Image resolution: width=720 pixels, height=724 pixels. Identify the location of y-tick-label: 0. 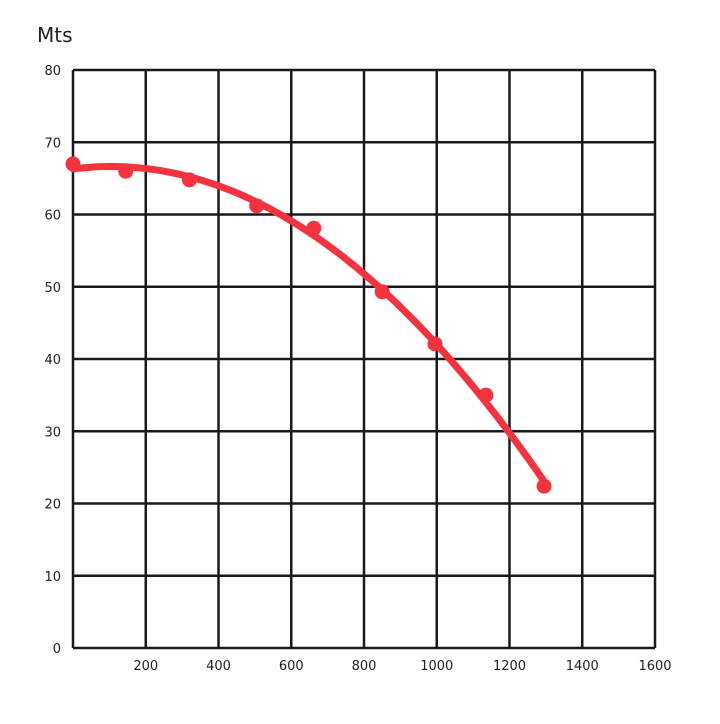
(57, 649).